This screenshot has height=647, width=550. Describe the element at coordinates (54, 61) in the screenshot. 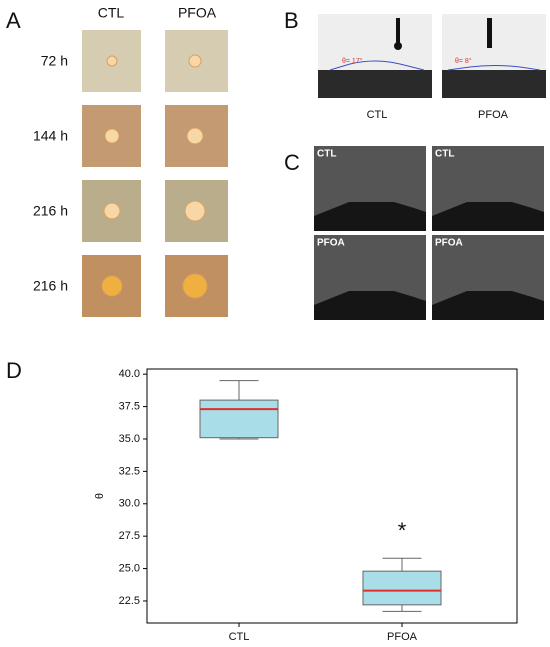

I see `row-label: 72 h` at that location.